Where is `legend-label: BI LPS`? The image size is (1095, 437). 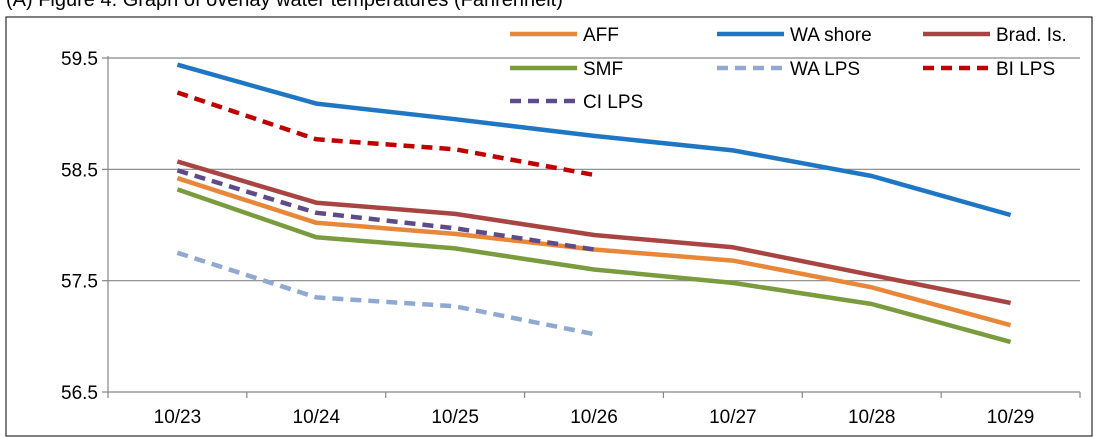 legend-label: BI LPS is located at coordinates (1025, 69).